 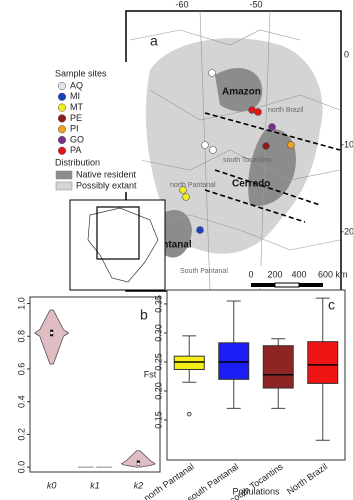 What do you see at coordinates (158, 304) in the screenshot?
I see `y-tick-label: 0.35` at bounding box center [158, 304].